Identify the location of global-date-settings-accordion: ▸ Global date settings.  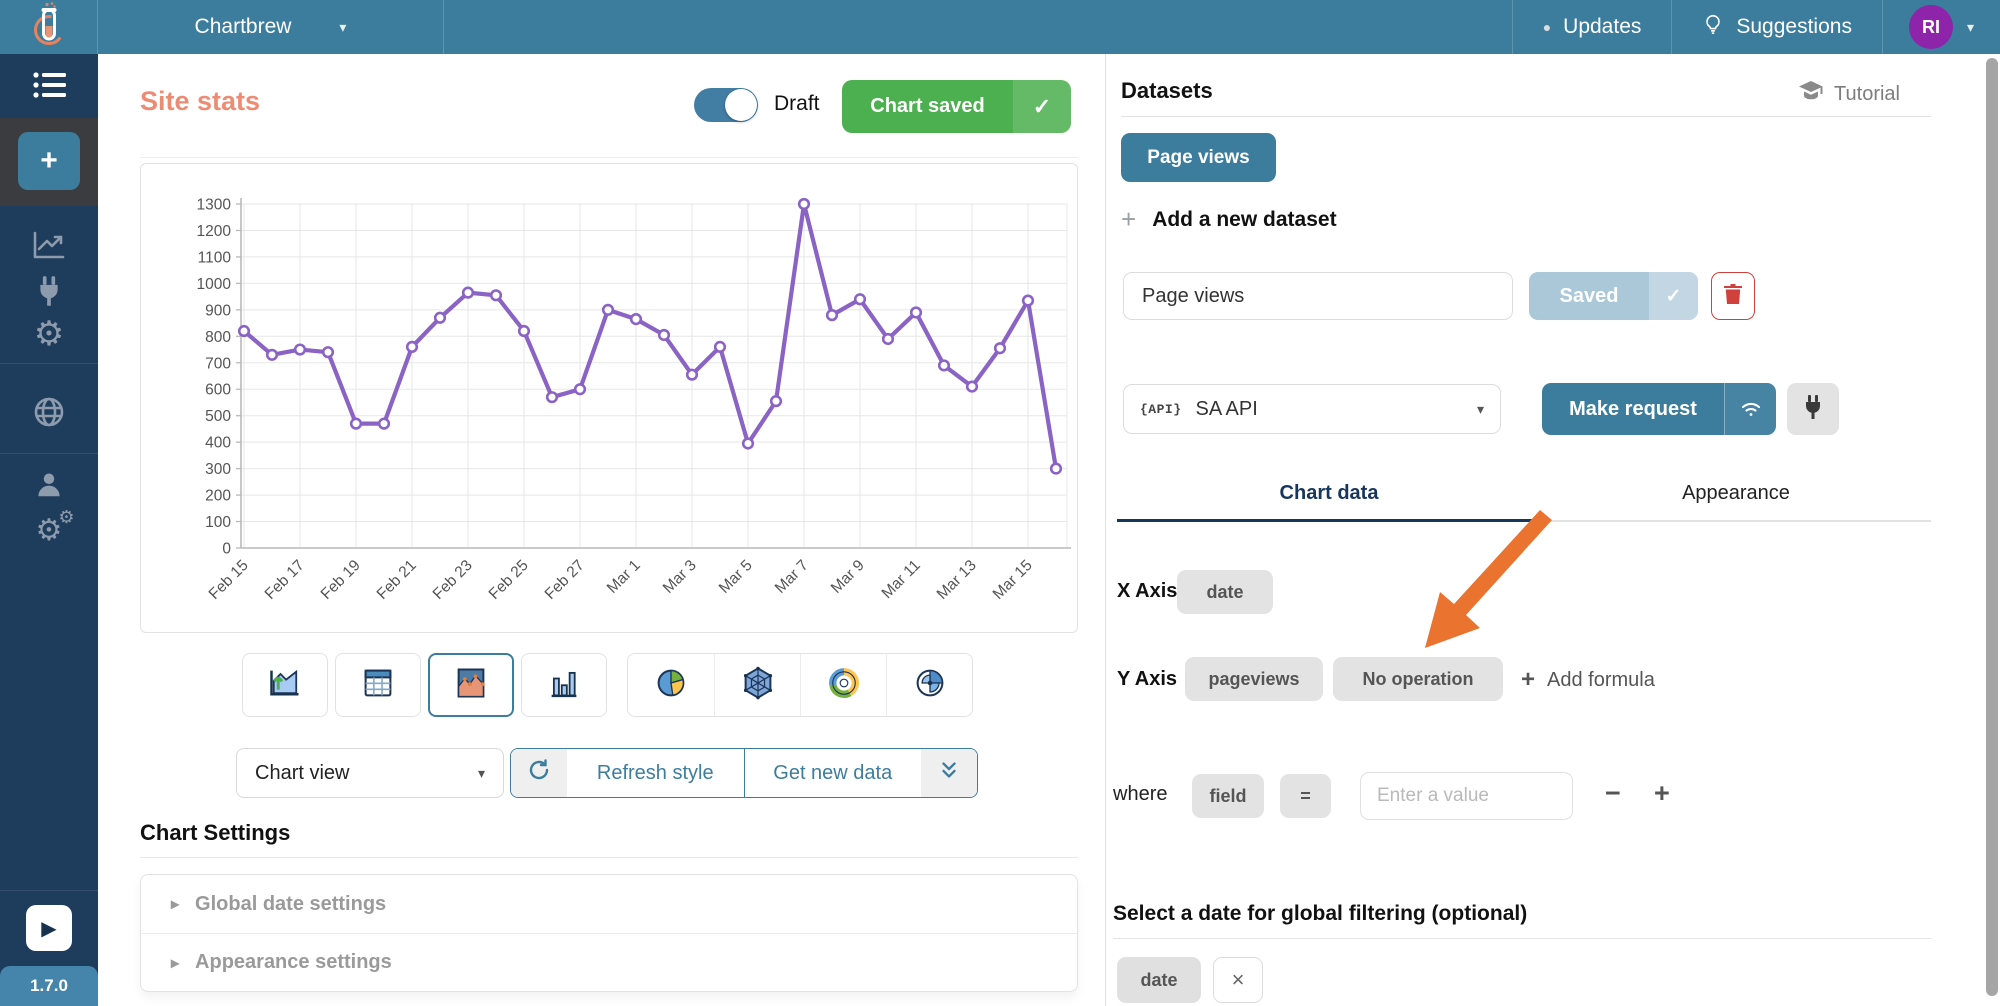
(609, 904).